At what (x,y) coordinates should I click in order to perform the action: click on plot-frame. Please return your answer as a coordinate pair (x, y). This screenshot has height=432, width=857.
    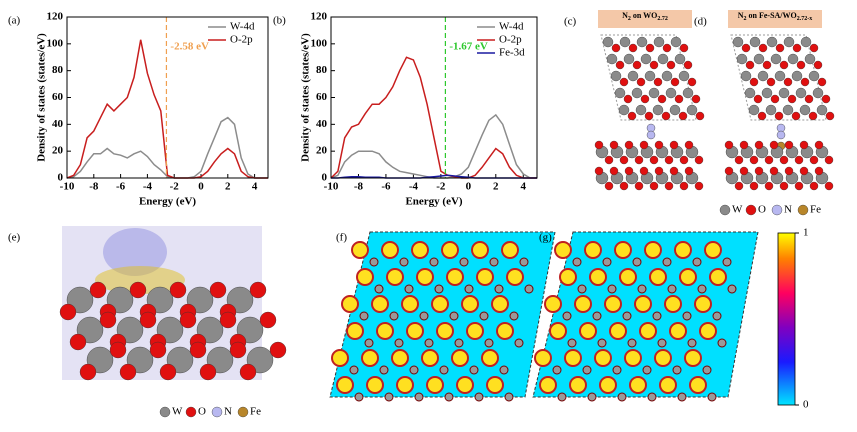
    Looking at the image, I should click on (434, 97).